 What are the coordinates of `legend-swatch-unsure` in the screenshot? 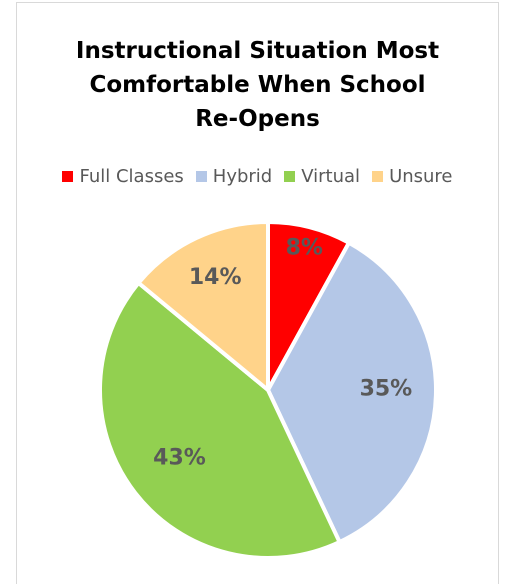 It's located at (378, 176).